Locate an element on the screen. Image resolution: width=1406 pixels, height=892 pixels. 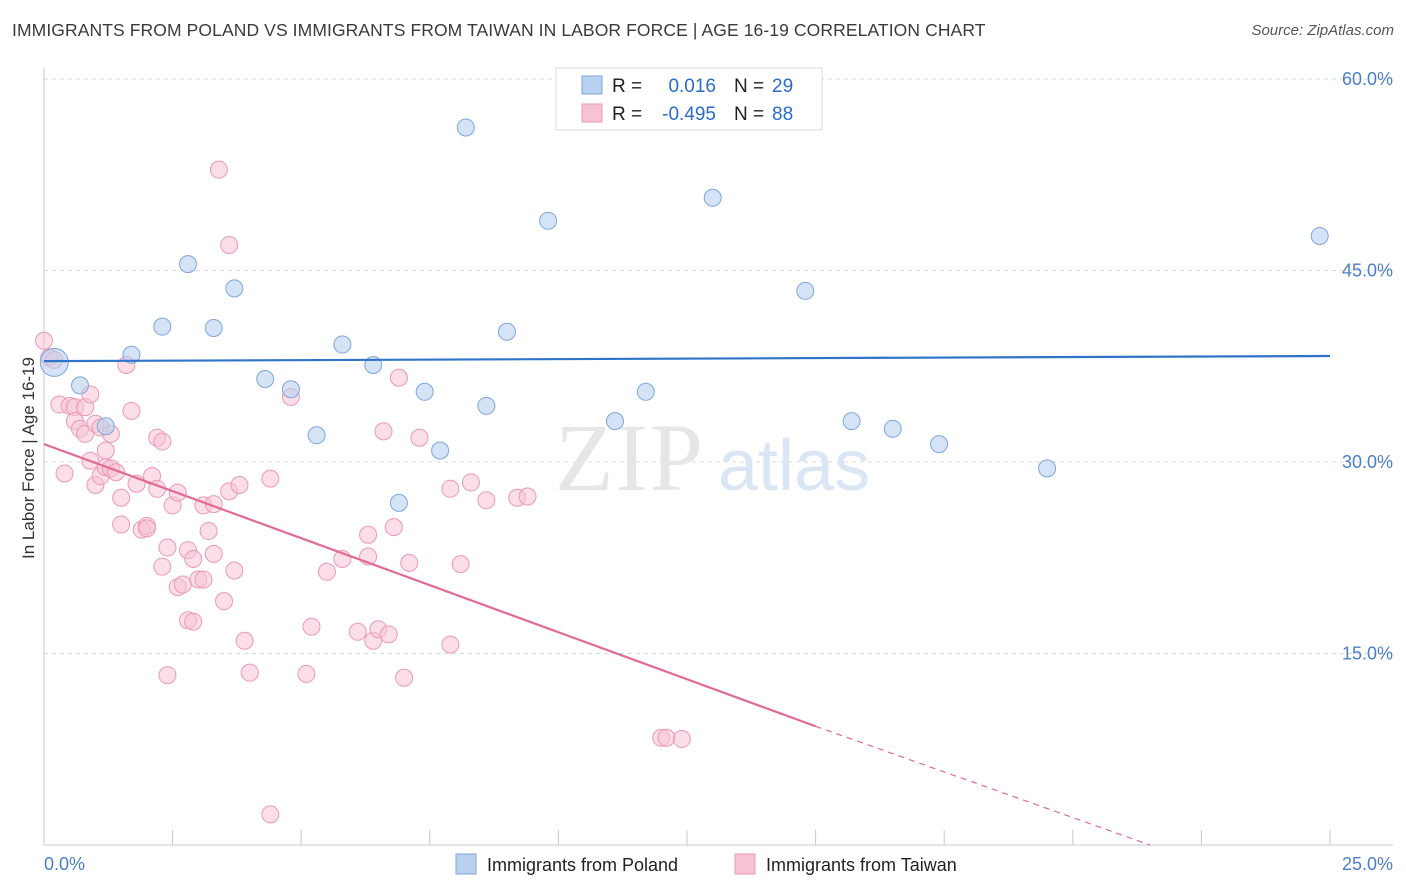
stats-legend-poland-r: 0.016 is located at coordinates (692, 86).